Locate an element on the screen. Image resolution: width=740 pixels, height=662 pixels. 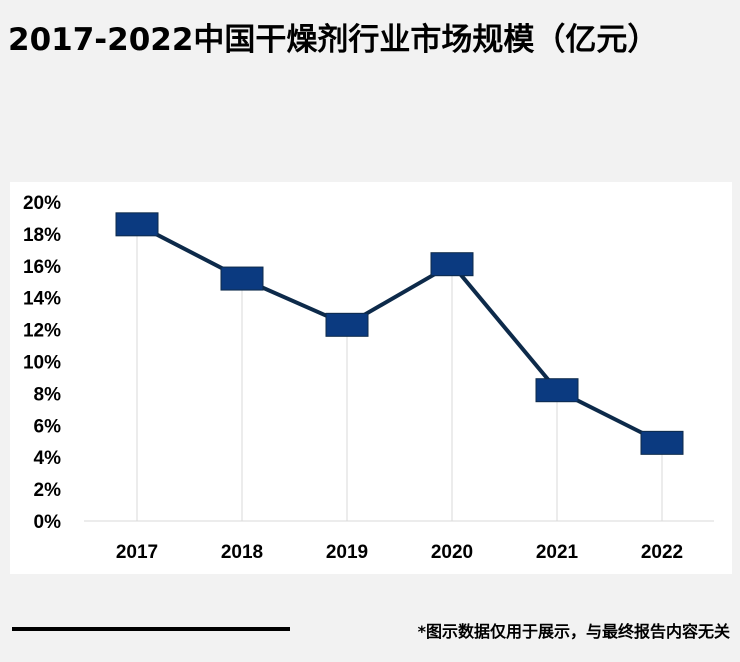
x-tick-label: 2021 is located at coordinates (557, 552).